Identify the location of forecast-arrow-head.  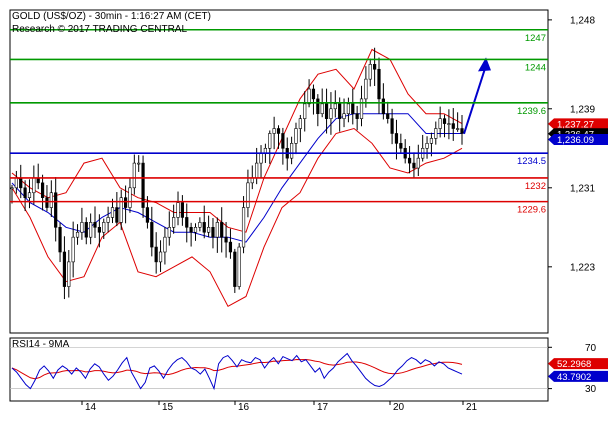
(484, 64).